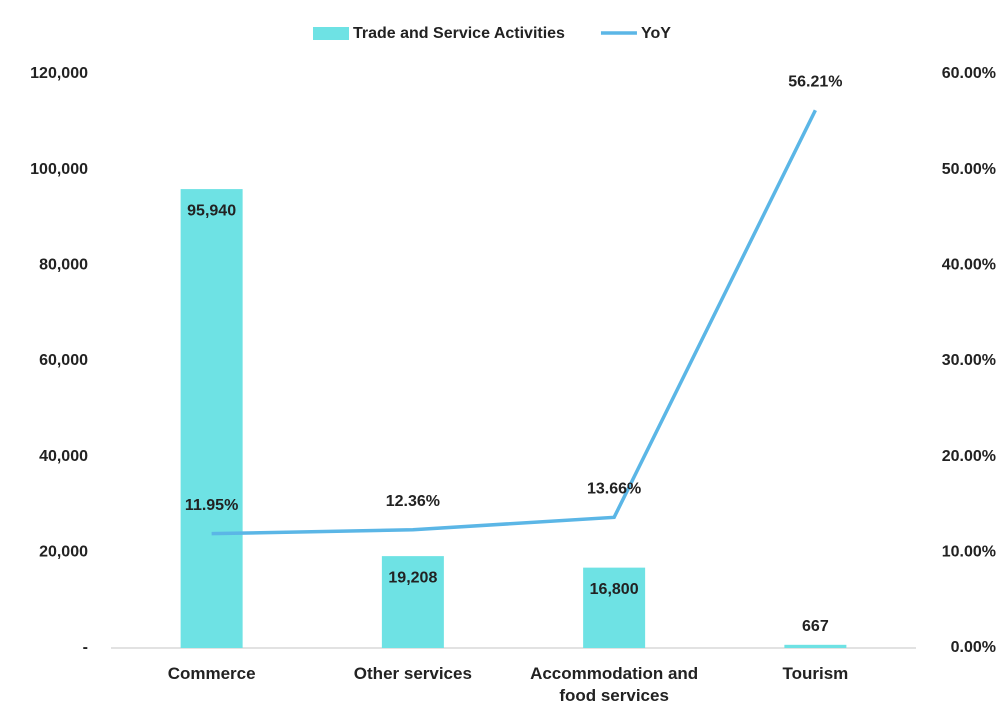  What do you see at coordinates (211, 505) in the screenshot?
I see `line-value-label: 11.95%` at bounding box center [211, 505].